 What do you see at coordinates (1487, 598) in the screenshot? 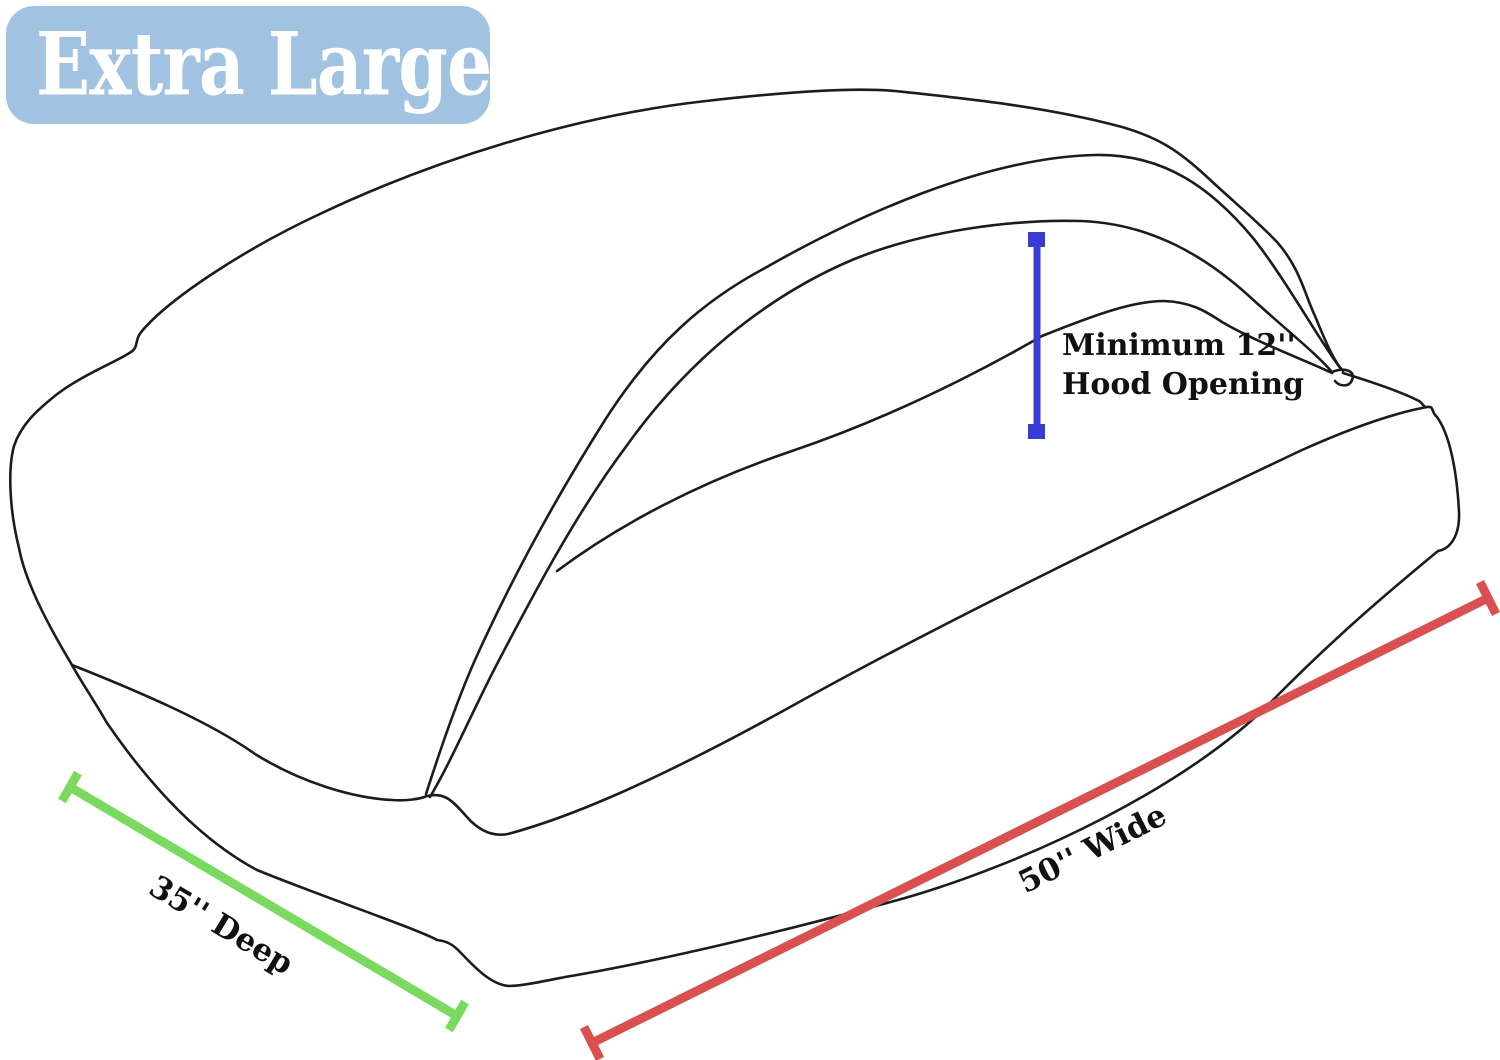
I see `width-cap-right` at bounding box center [1487, 598].